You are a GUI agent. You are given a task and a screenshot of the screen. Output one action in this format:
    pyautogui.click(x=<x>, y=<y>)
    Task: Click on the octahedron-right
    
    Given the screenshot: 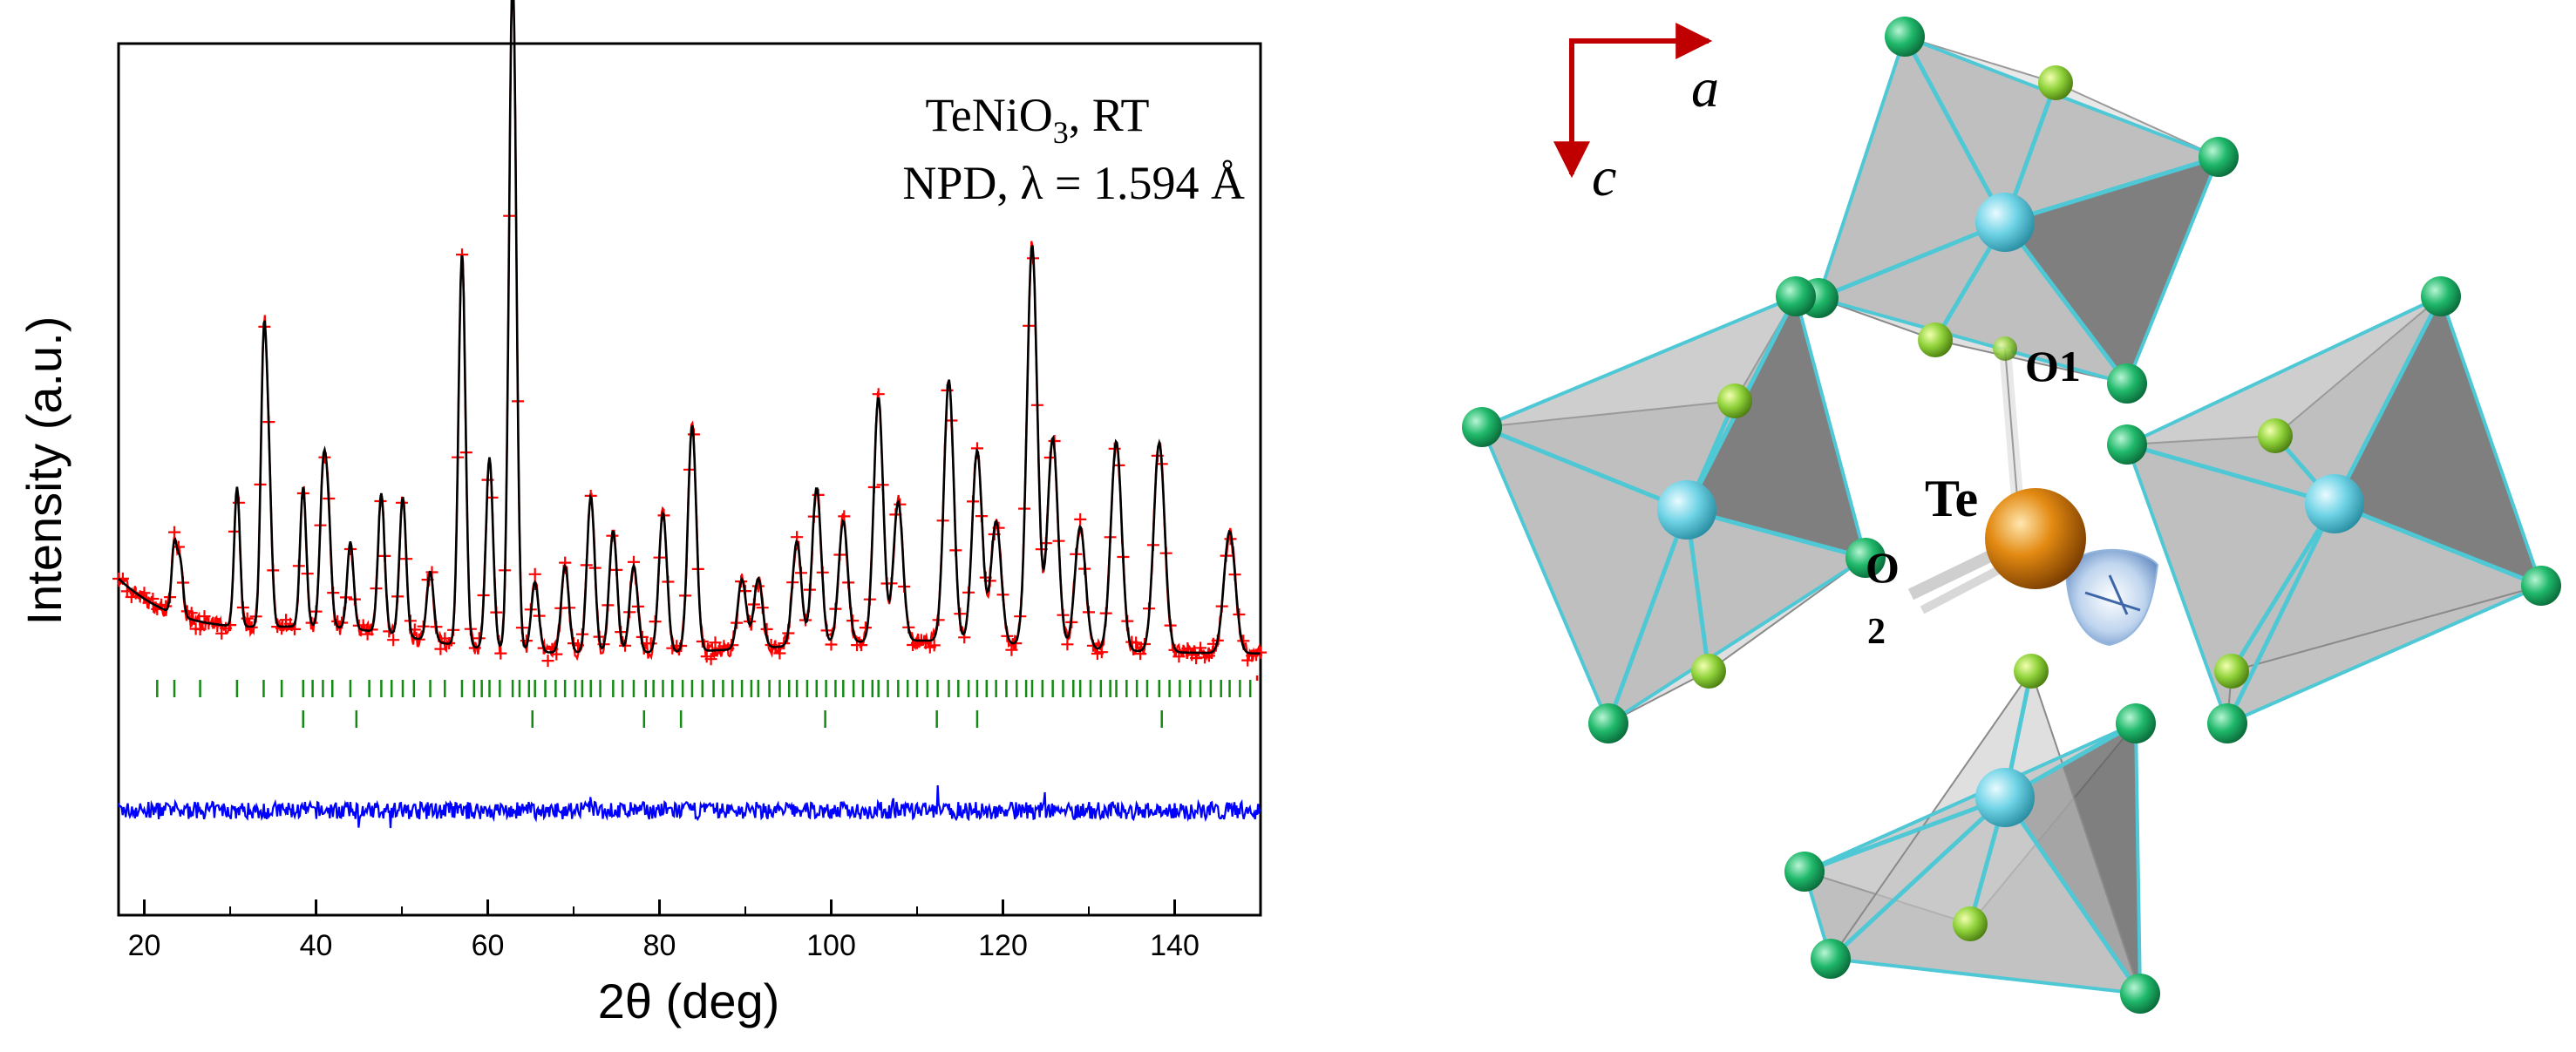 What is the action you would take?
    pyautogui.click(x=2334, y=509)
    